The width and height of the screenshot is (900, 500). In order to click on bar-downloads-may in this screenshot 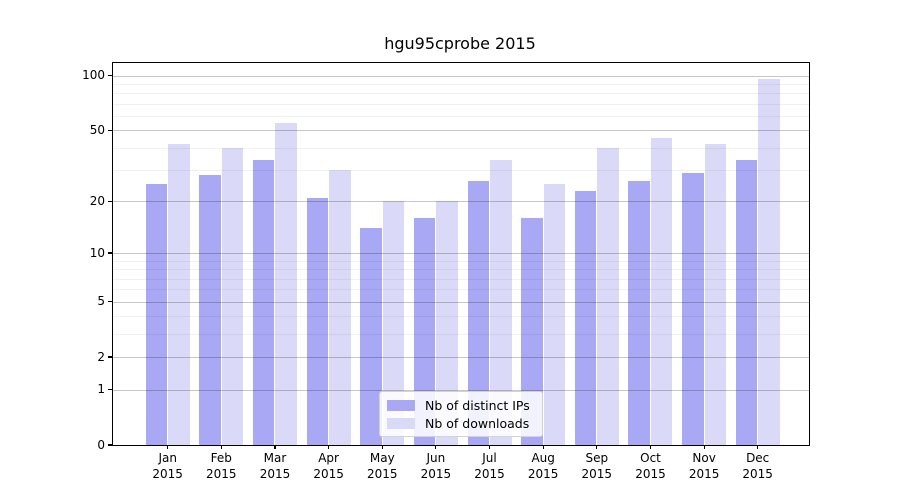, I will do `click(393, 323)`.